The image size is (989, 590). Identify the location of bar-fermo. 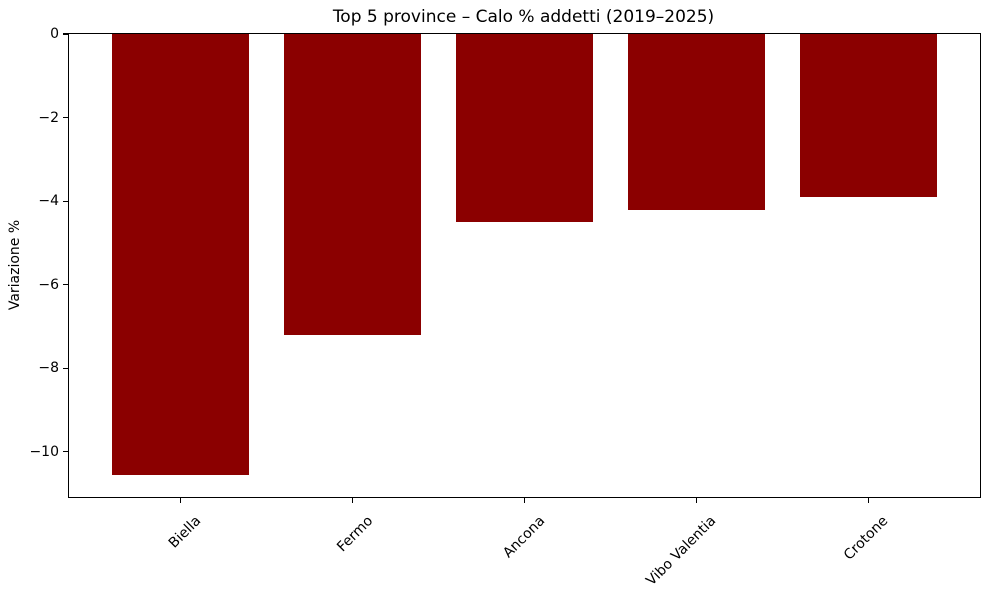
(352, 184).